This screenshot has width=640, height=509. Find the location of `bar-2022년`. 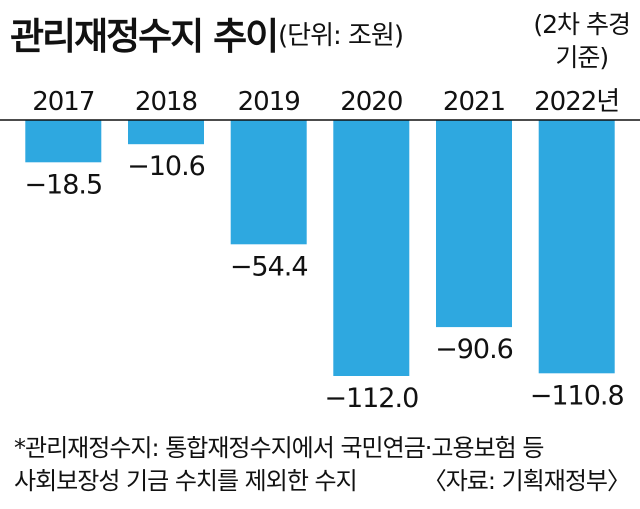

bar-2022년 is located at coordinates (576, 247).